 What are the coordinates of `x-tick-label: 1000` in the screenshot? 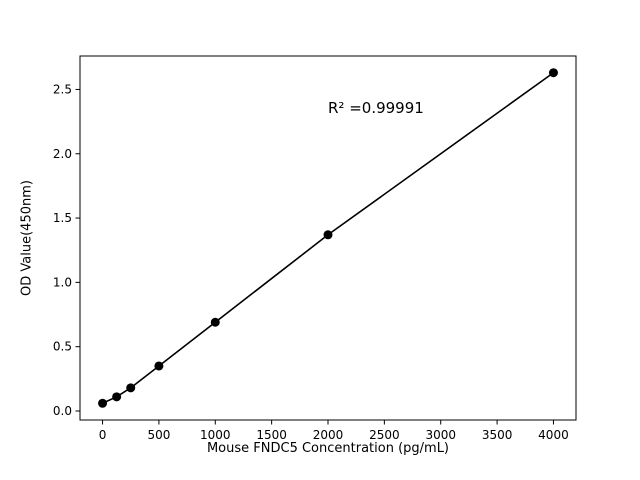 It's located at (215, 435).